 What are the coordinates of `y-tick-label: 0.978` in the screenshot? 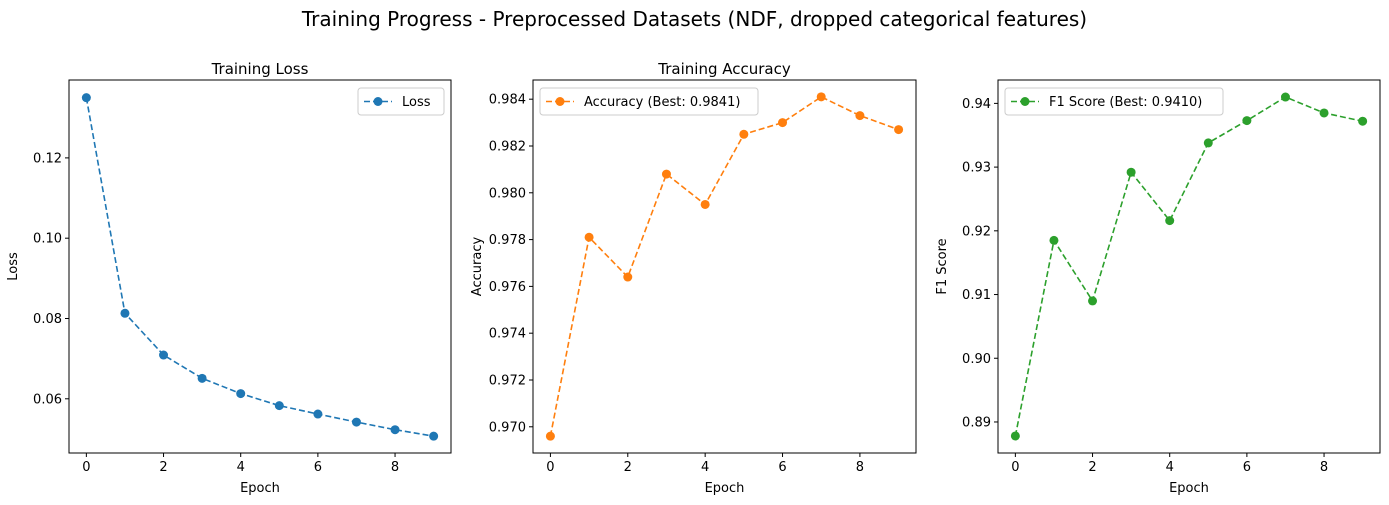 It's located at (507, 240).